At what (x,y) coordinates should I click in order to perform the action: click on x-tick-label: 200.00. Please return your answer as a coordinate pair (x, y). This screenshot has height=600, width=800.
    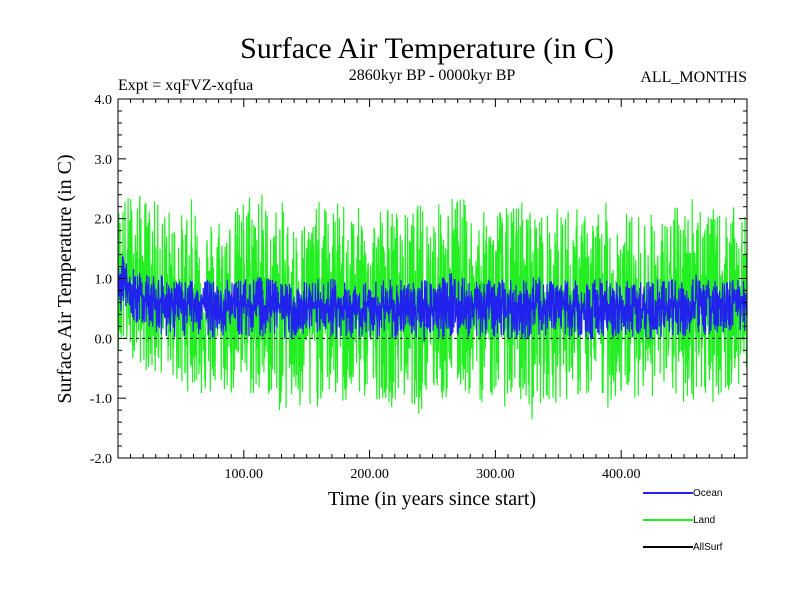
    Looking at the image, I should click on (369, 474).